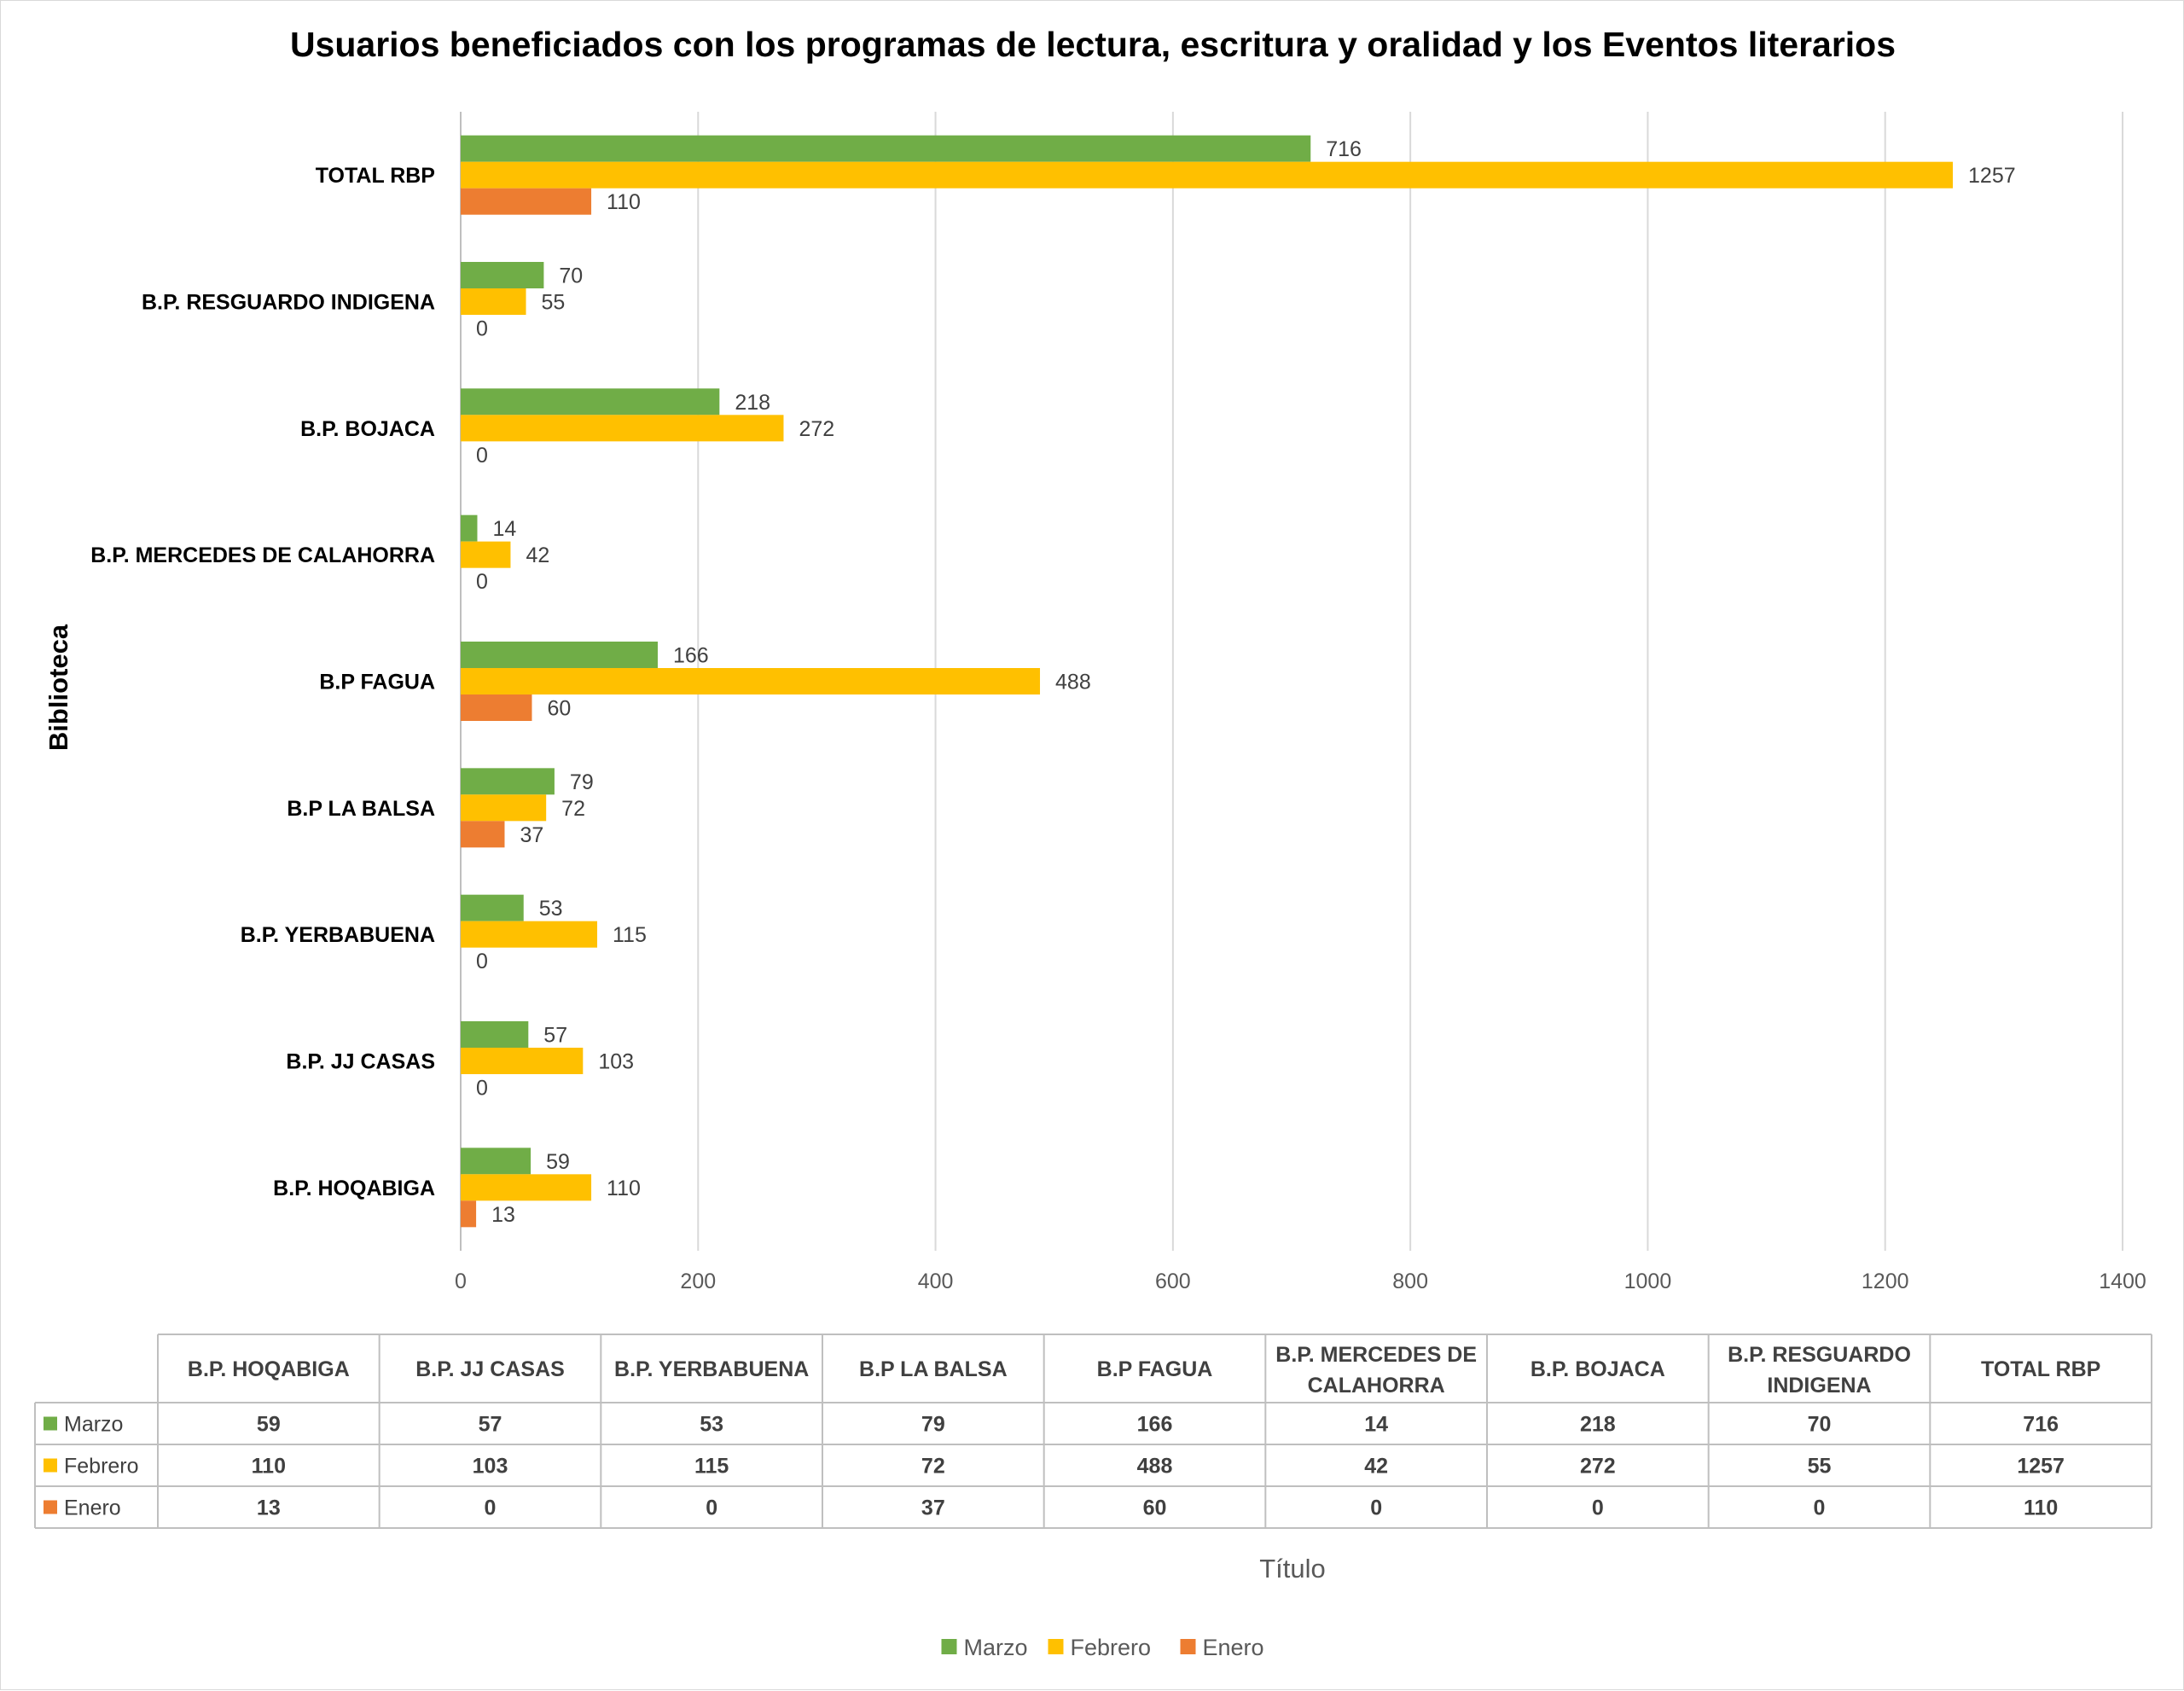 The width and height of the screenshot is (2184, 1691). Describe the element at coordinates (1292, 1568) in the screenshot. I see `x-axis-title: Título` at that location.